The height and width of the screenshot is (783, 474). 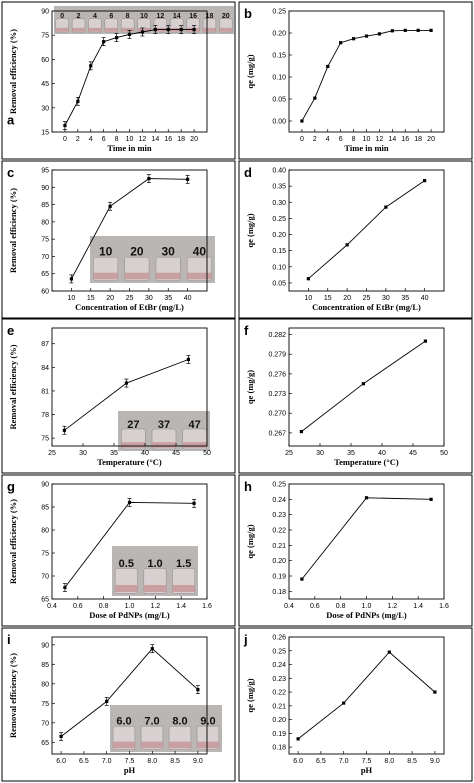 What do you see at coordinates (248, 13) in the screenshot?
I see `panel-letter: b` at bounding box center [248, 13].